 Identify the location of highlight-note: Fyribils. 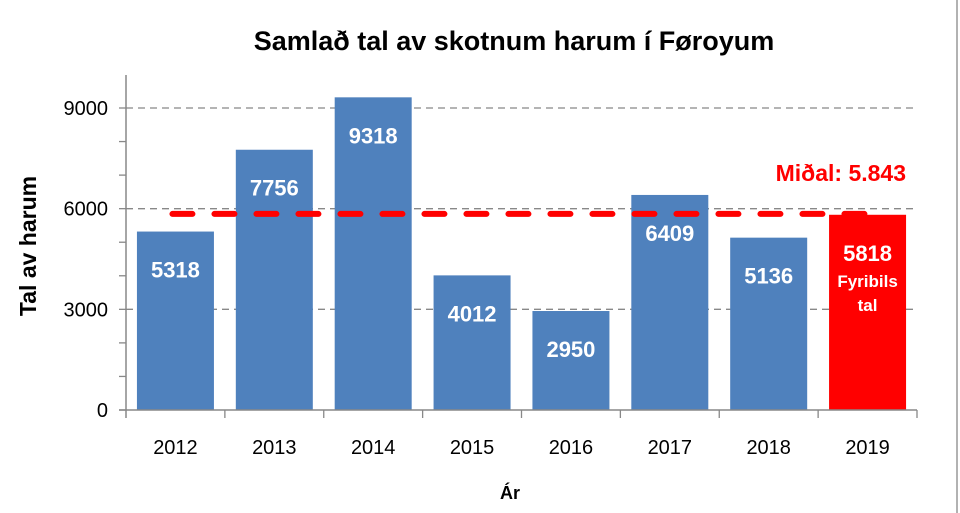
(867, 281).